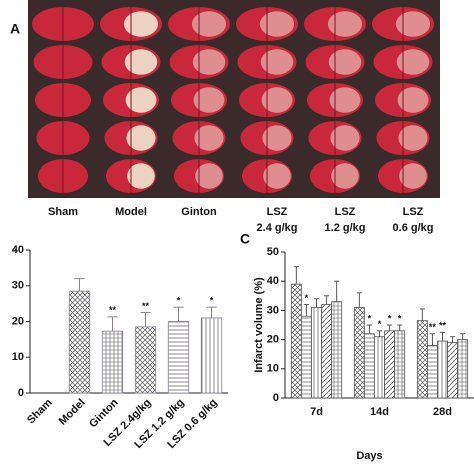  I want to click on x-axis-title: Days, so click(369, 456).